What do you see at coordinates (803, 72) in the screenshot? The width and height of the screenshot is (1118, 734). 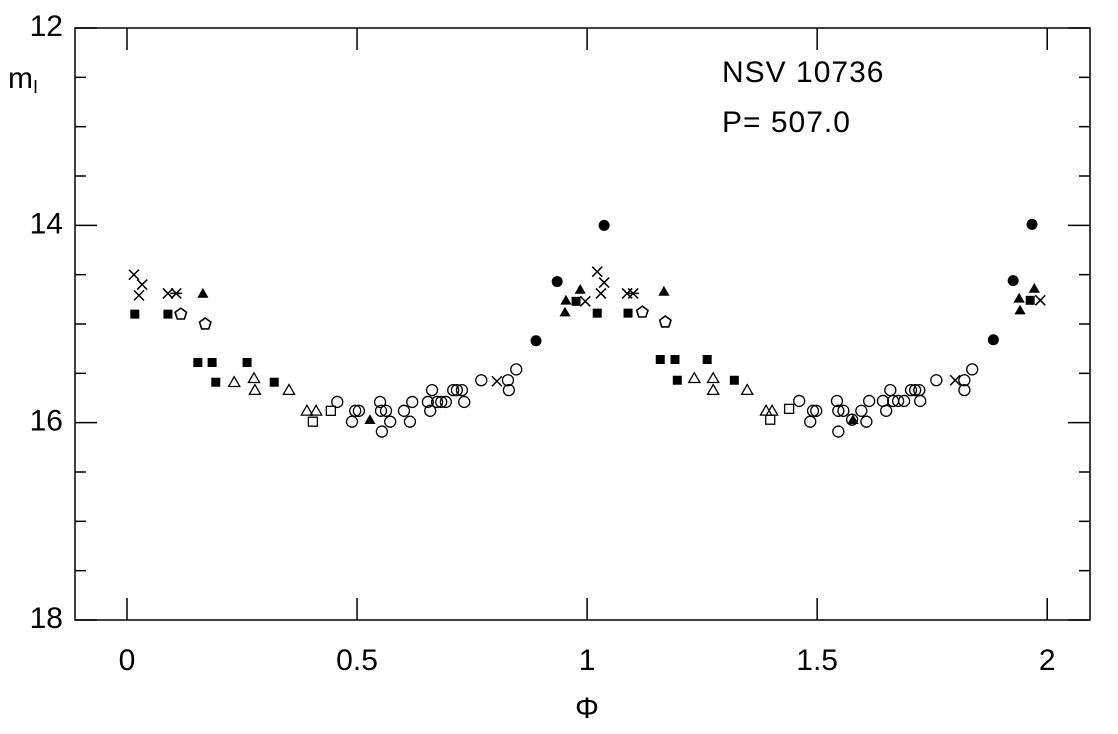 I see `annotation: NSV 10736` at bounding box center [803, 72].